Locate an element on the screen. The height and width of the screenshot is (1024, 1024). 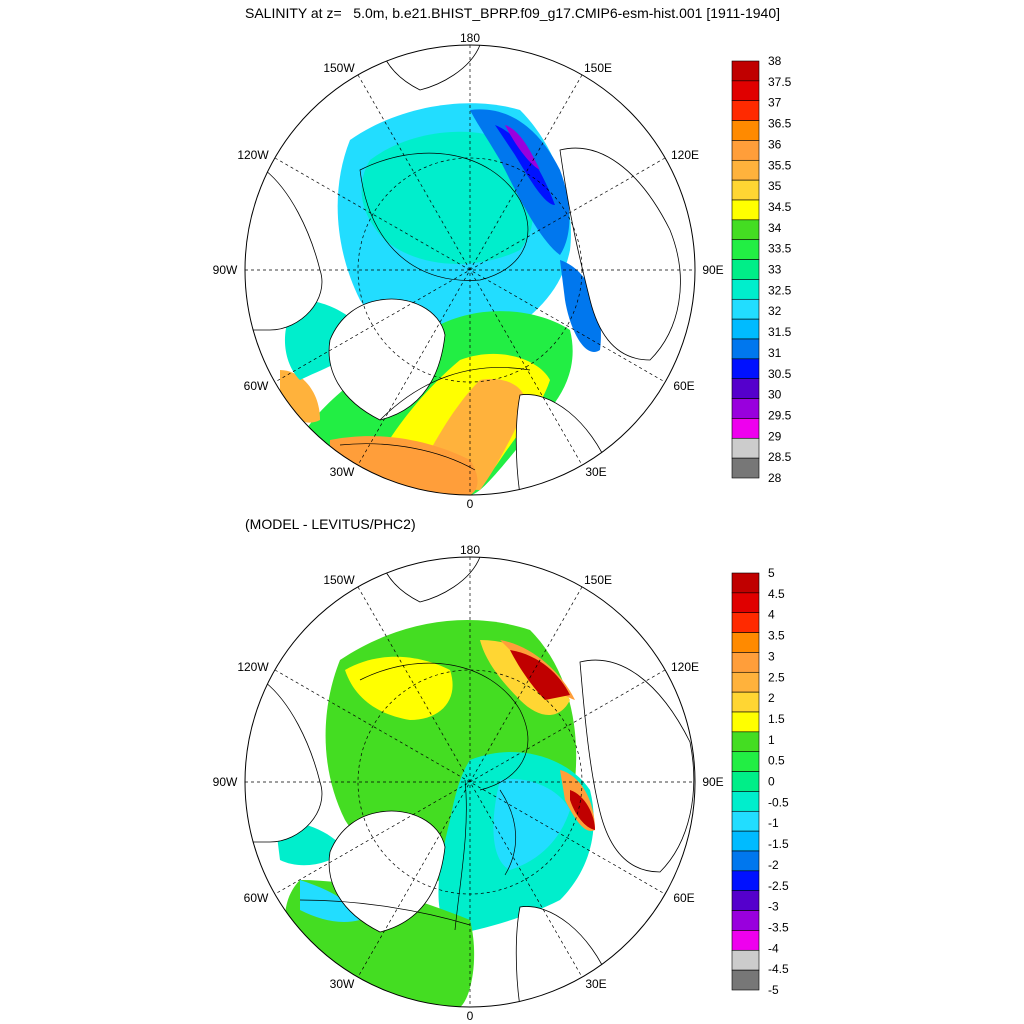
lon-label-150e: 150E is located at coordinates (598, 68).